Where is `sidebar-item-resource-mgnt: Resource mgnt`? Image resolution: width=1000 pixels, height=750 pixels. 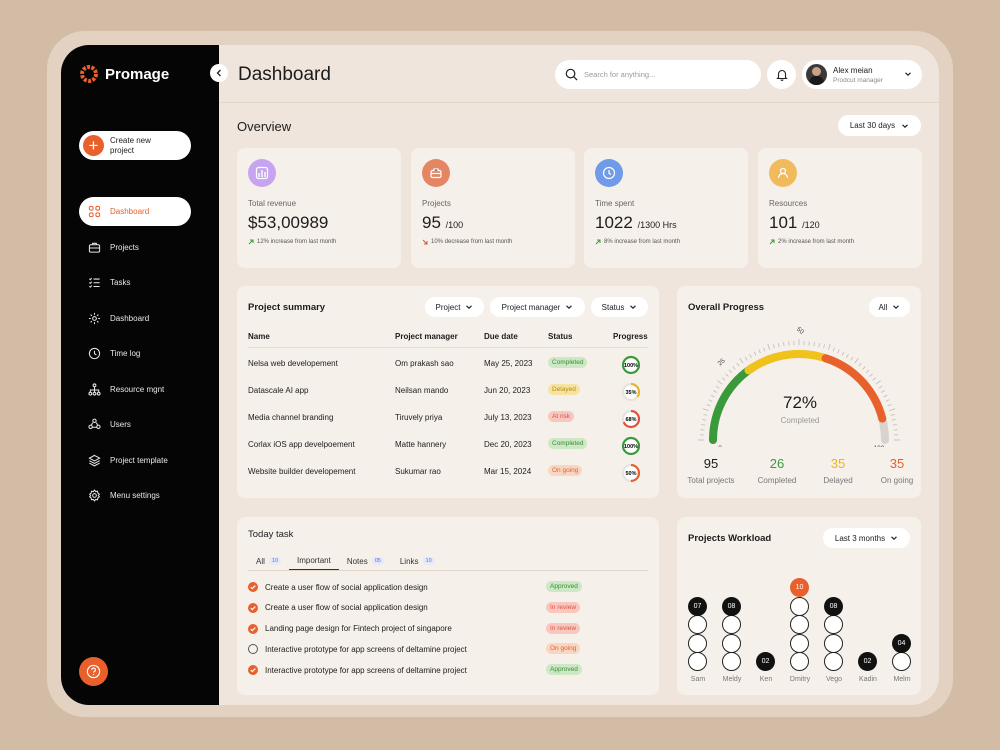
sidebar-item-resource-mgnt: Resource mgnt is located at coordinates (135, 389).